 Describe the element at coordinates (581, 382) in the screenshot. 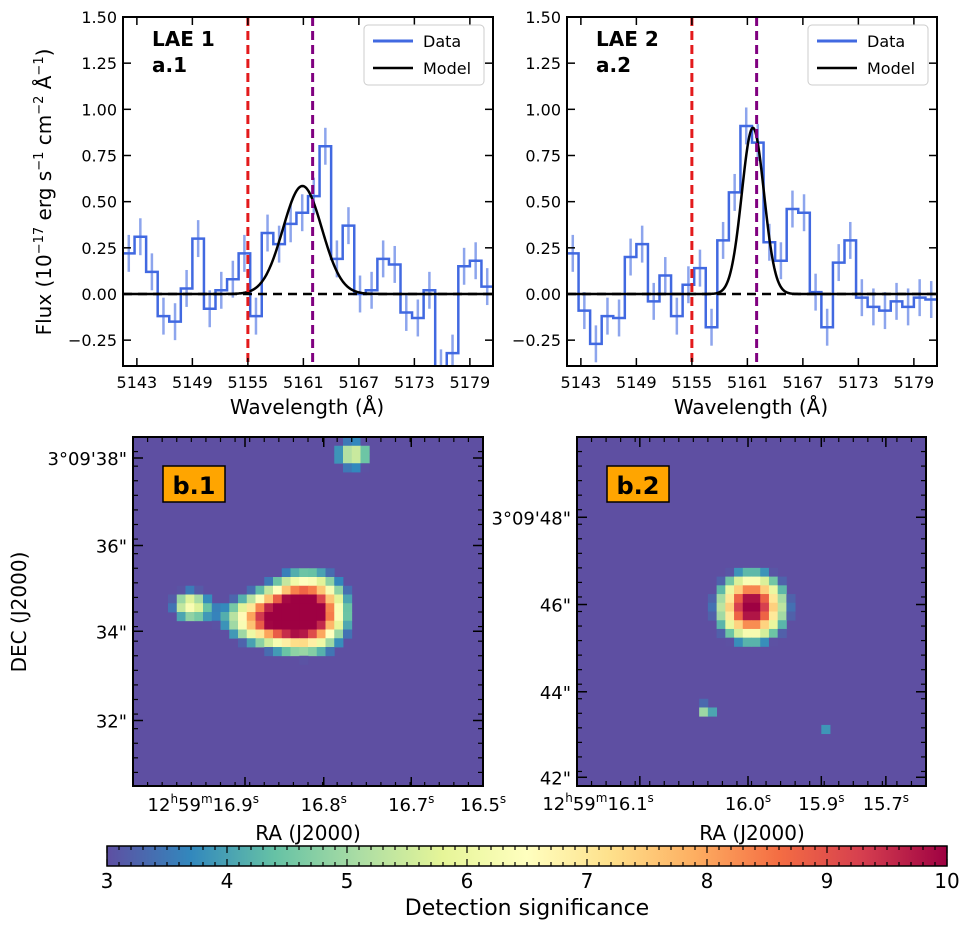

I see `x-tick-label: 5143` at that location.